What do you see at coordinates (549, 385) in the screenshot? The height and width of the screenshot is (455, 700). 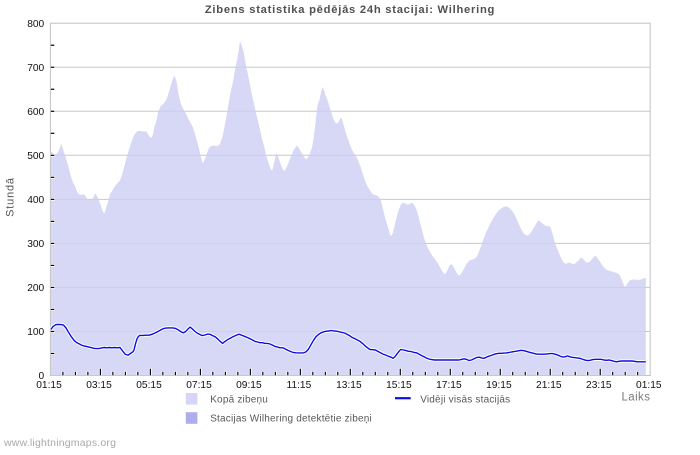 I see `svg-text: 21:15` at bounding box center [549, 385].